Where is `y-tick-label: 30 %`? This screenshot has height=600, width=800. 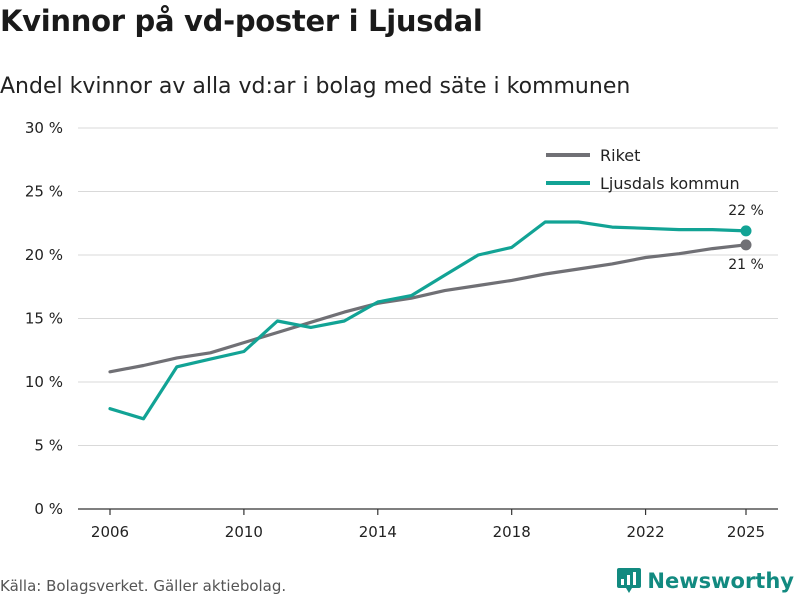 y-tick-label: 30 % is located at coordinates (44, 128).